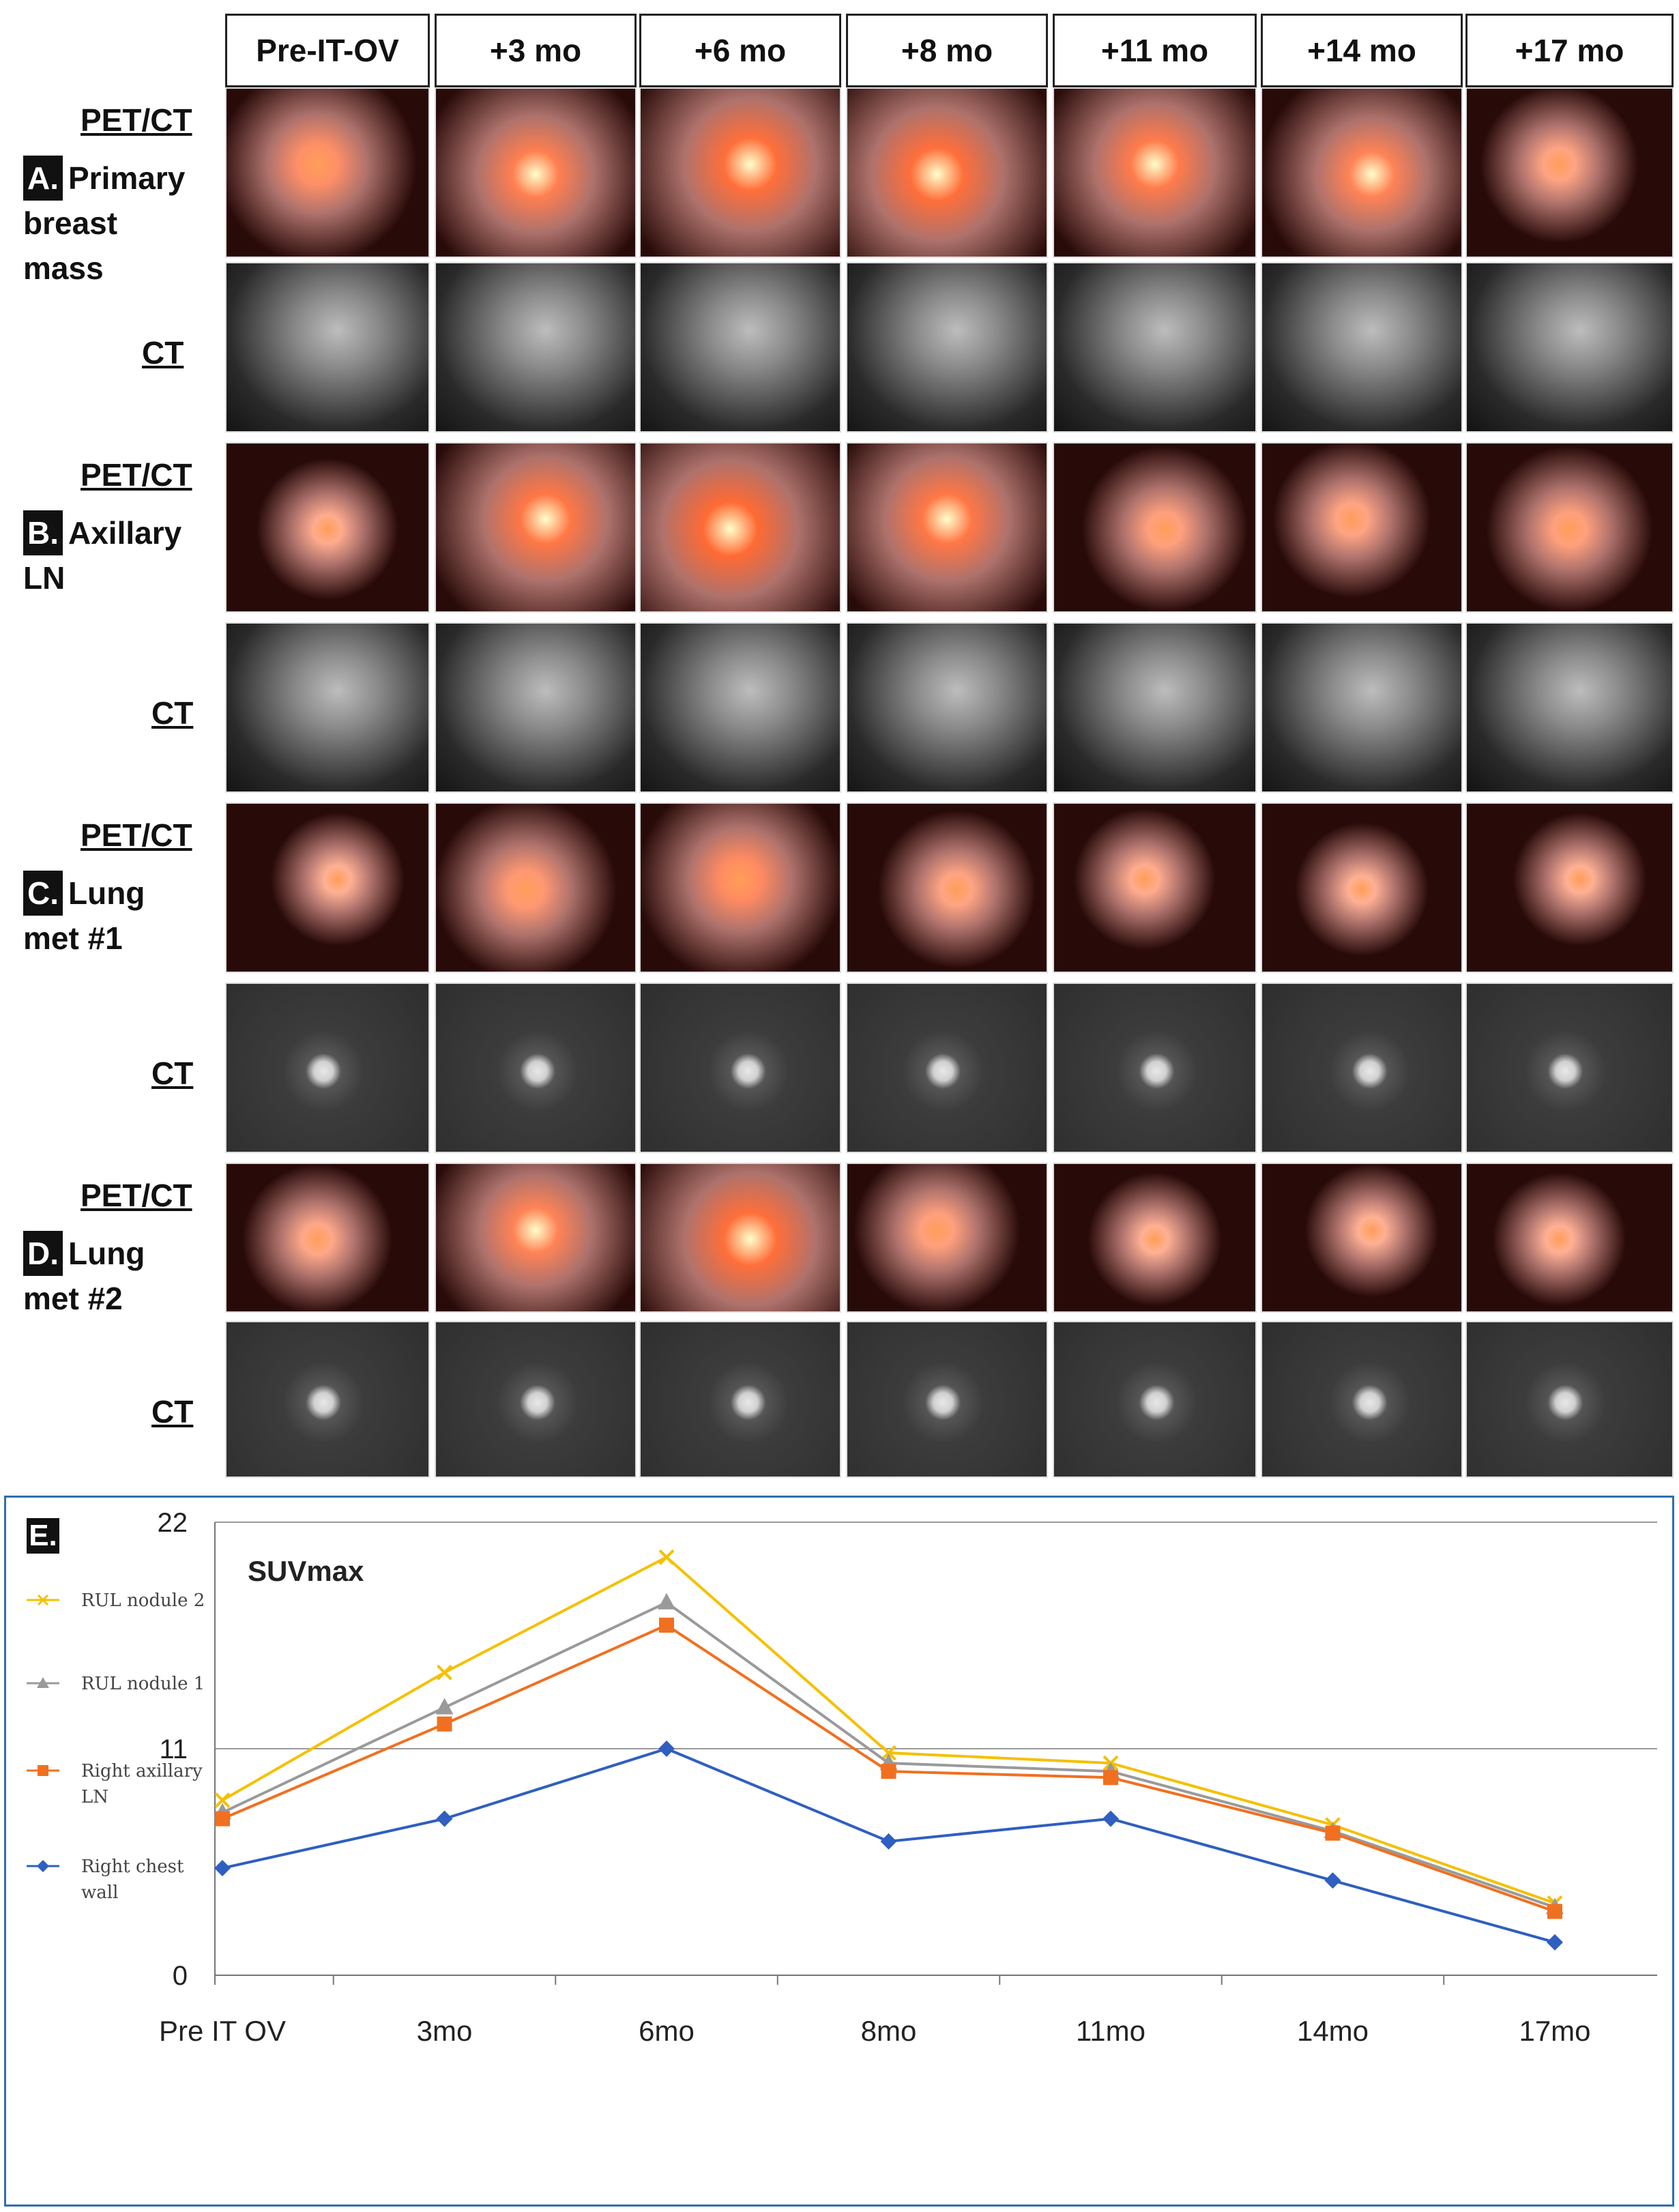  Describe the element at coordinates (223, 2031) in the screenshot. I see `x-tick-label: Pre IT OV` at that location.